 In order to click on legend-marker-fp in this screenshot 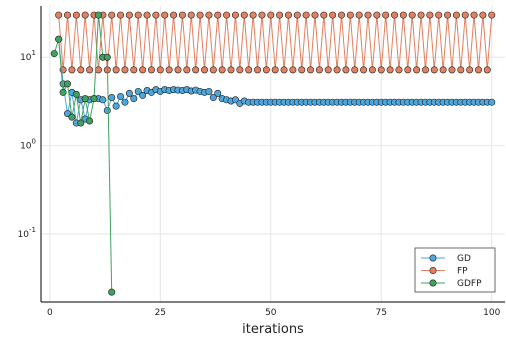, I will do `click(433, 270)`.